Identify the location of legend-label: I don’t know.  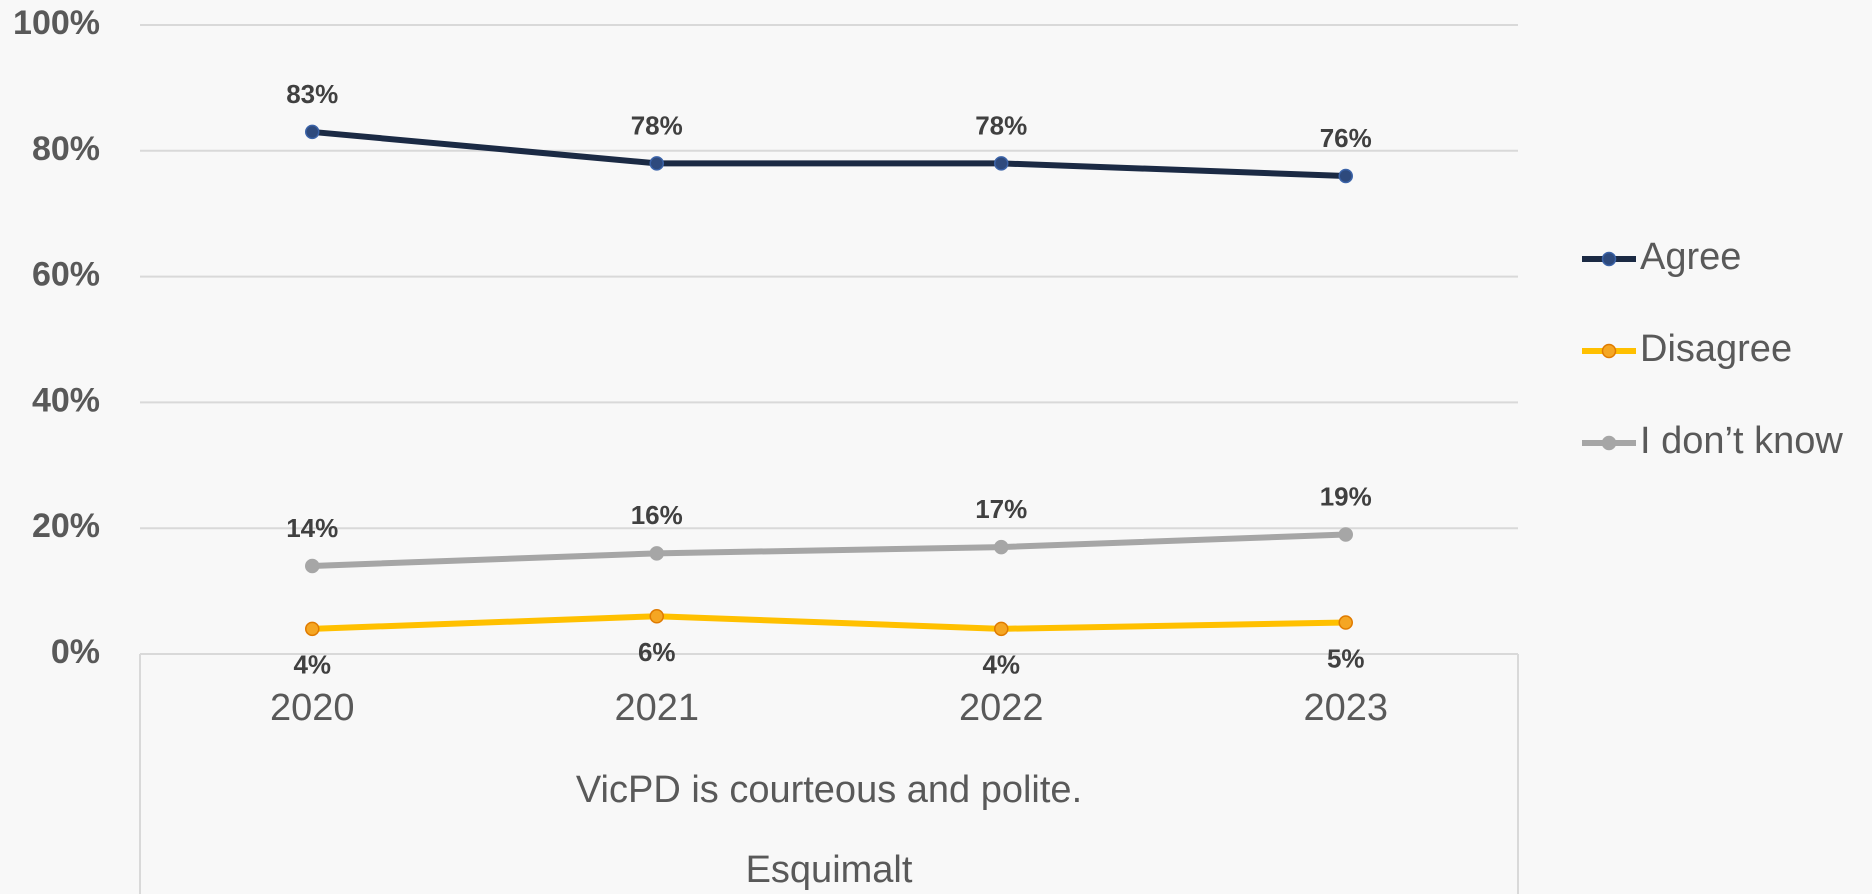
(1741, 441).